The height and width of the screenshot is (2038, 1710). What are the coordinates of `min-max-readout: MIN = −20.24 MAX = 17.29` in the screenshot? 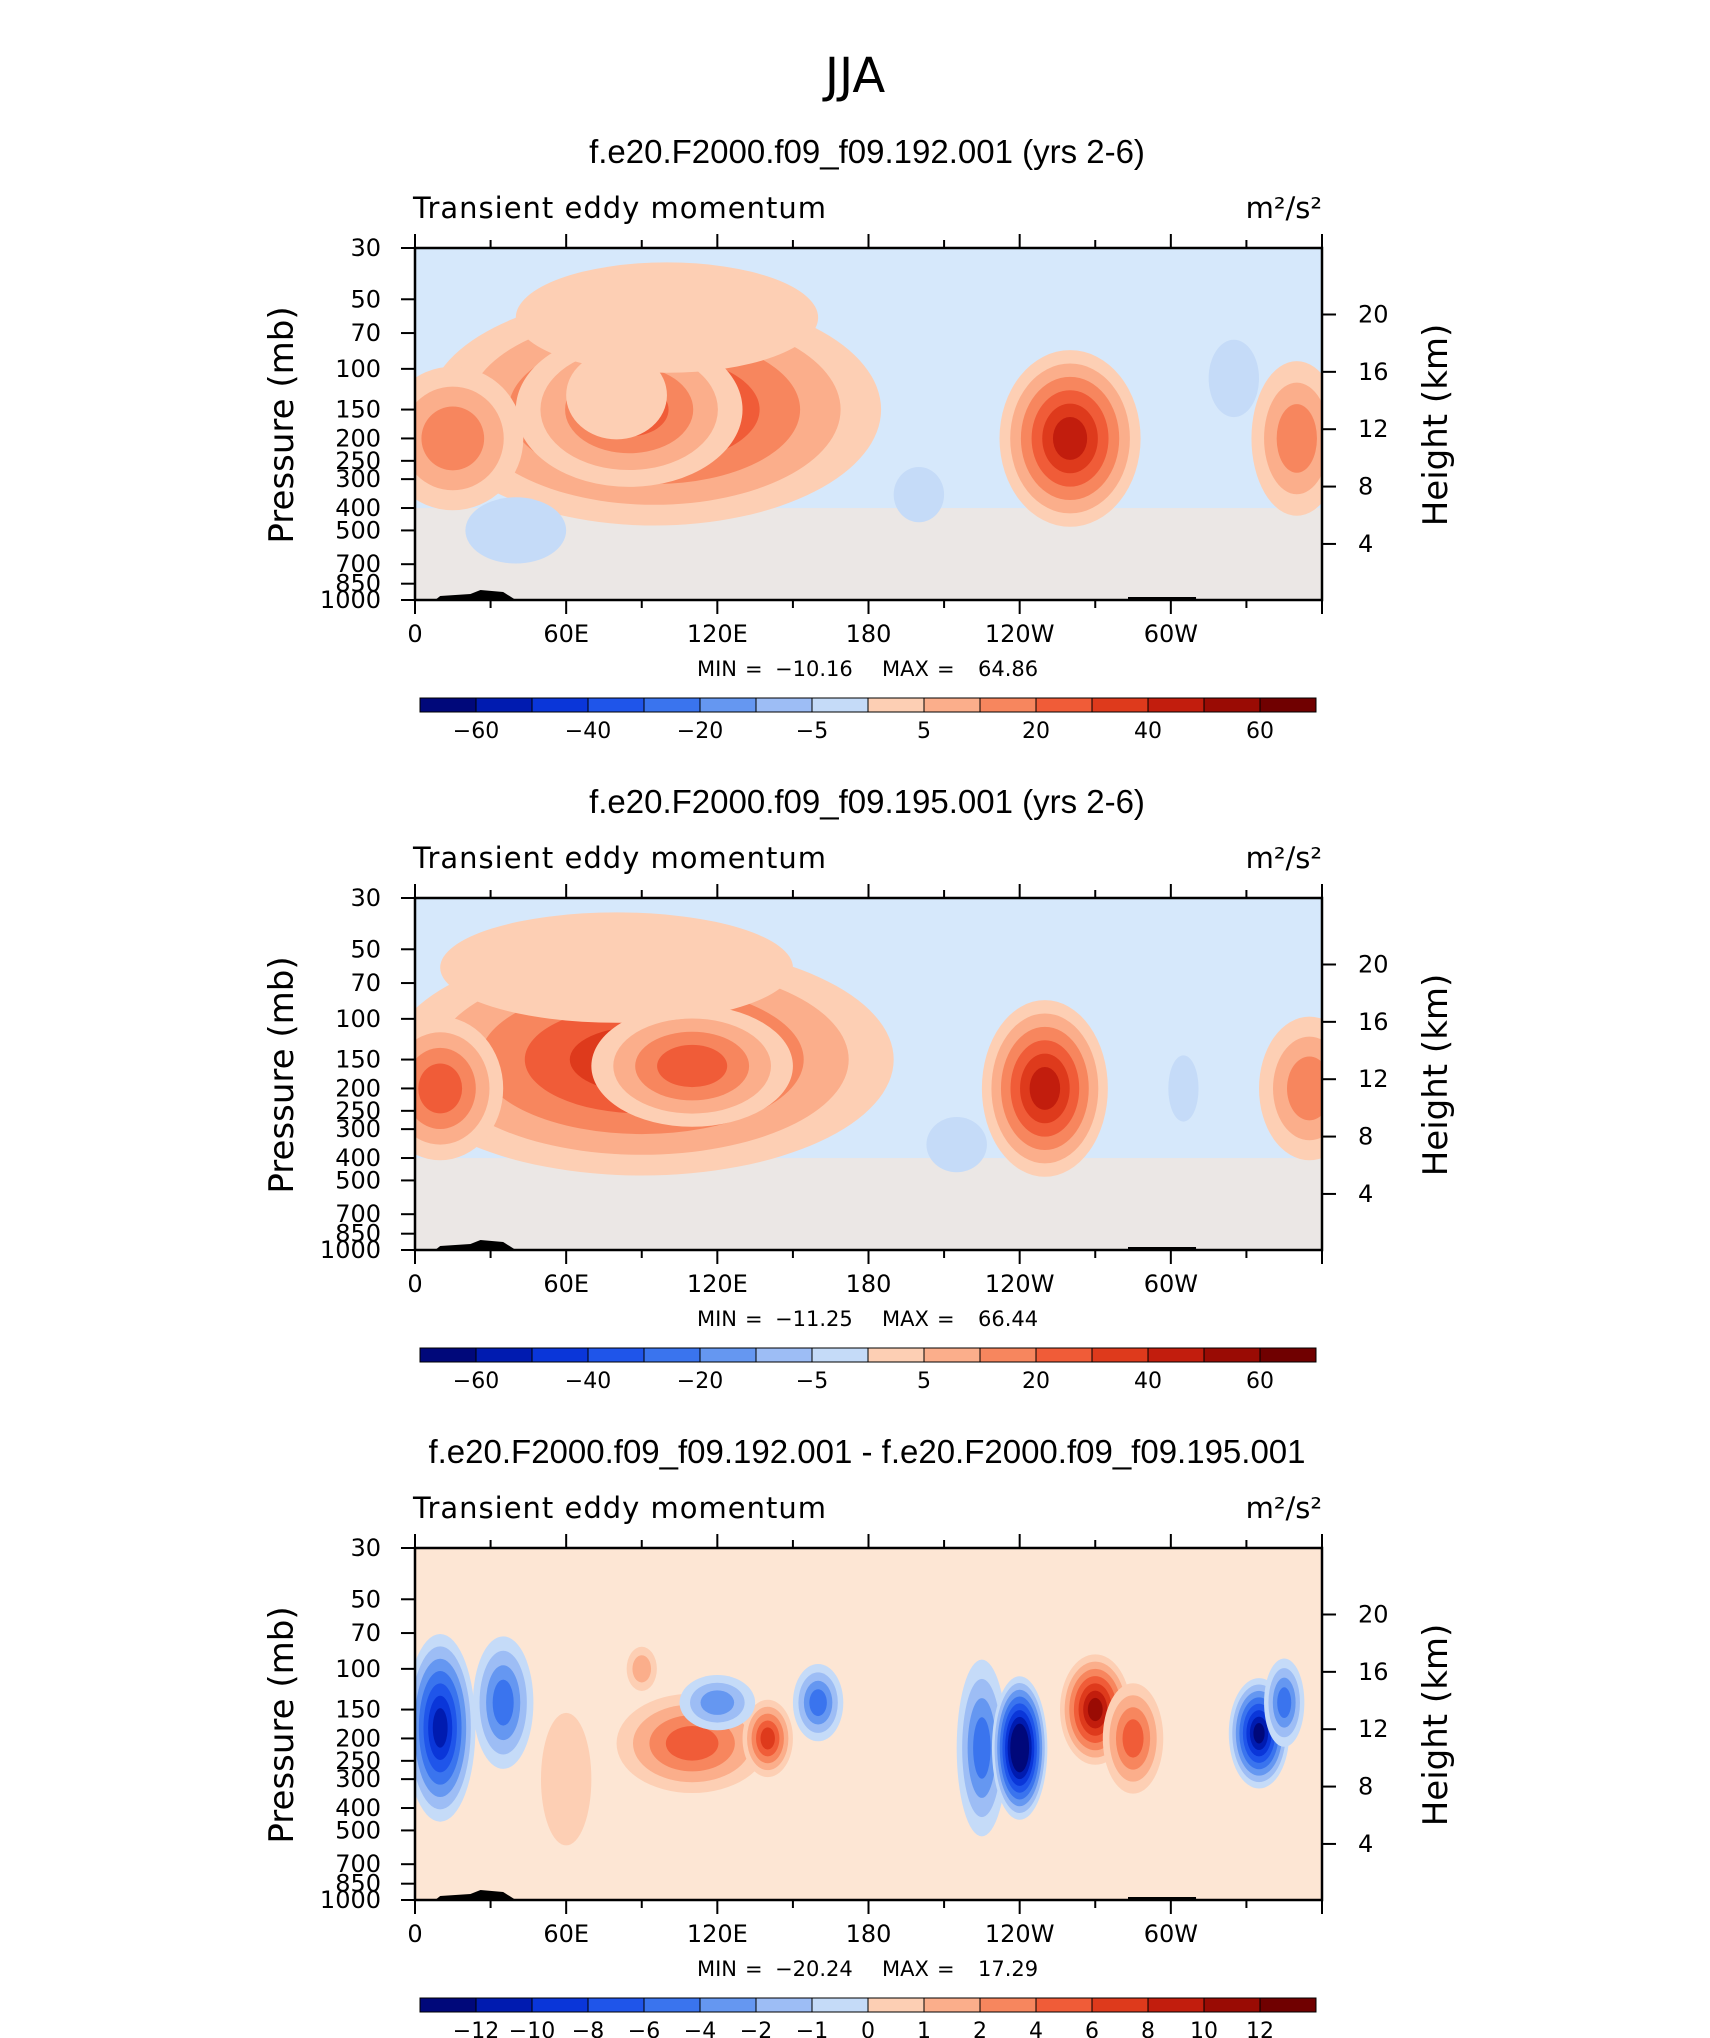 It's located at (867, 1969).